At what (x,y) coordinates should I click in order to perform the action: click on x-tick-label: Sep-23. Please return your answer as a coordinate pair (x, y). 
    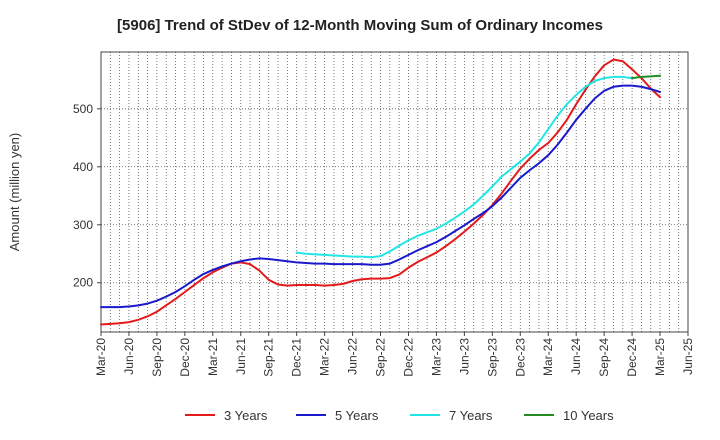
    Looking at the image, I should click on (492, 357).